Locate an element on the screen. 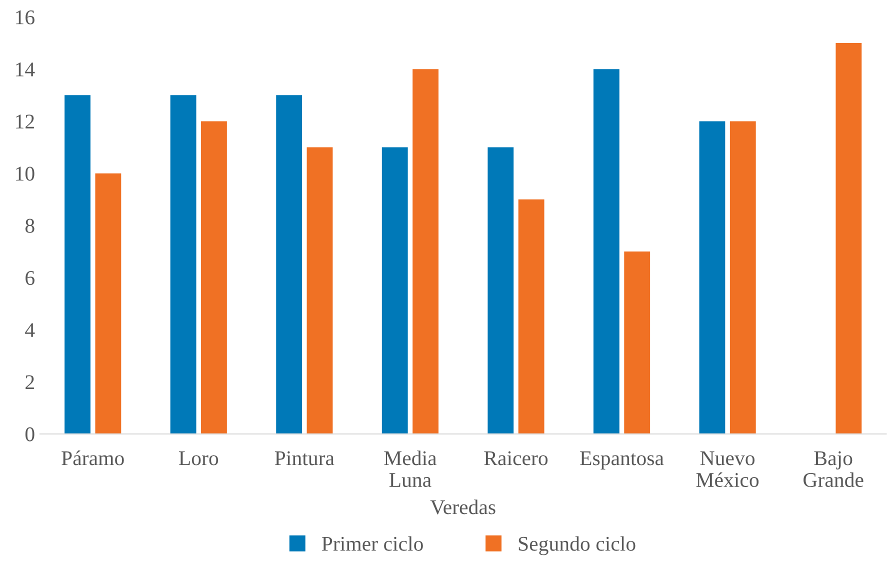  y-tick-label: 10 is located at coordinates (25, 173).